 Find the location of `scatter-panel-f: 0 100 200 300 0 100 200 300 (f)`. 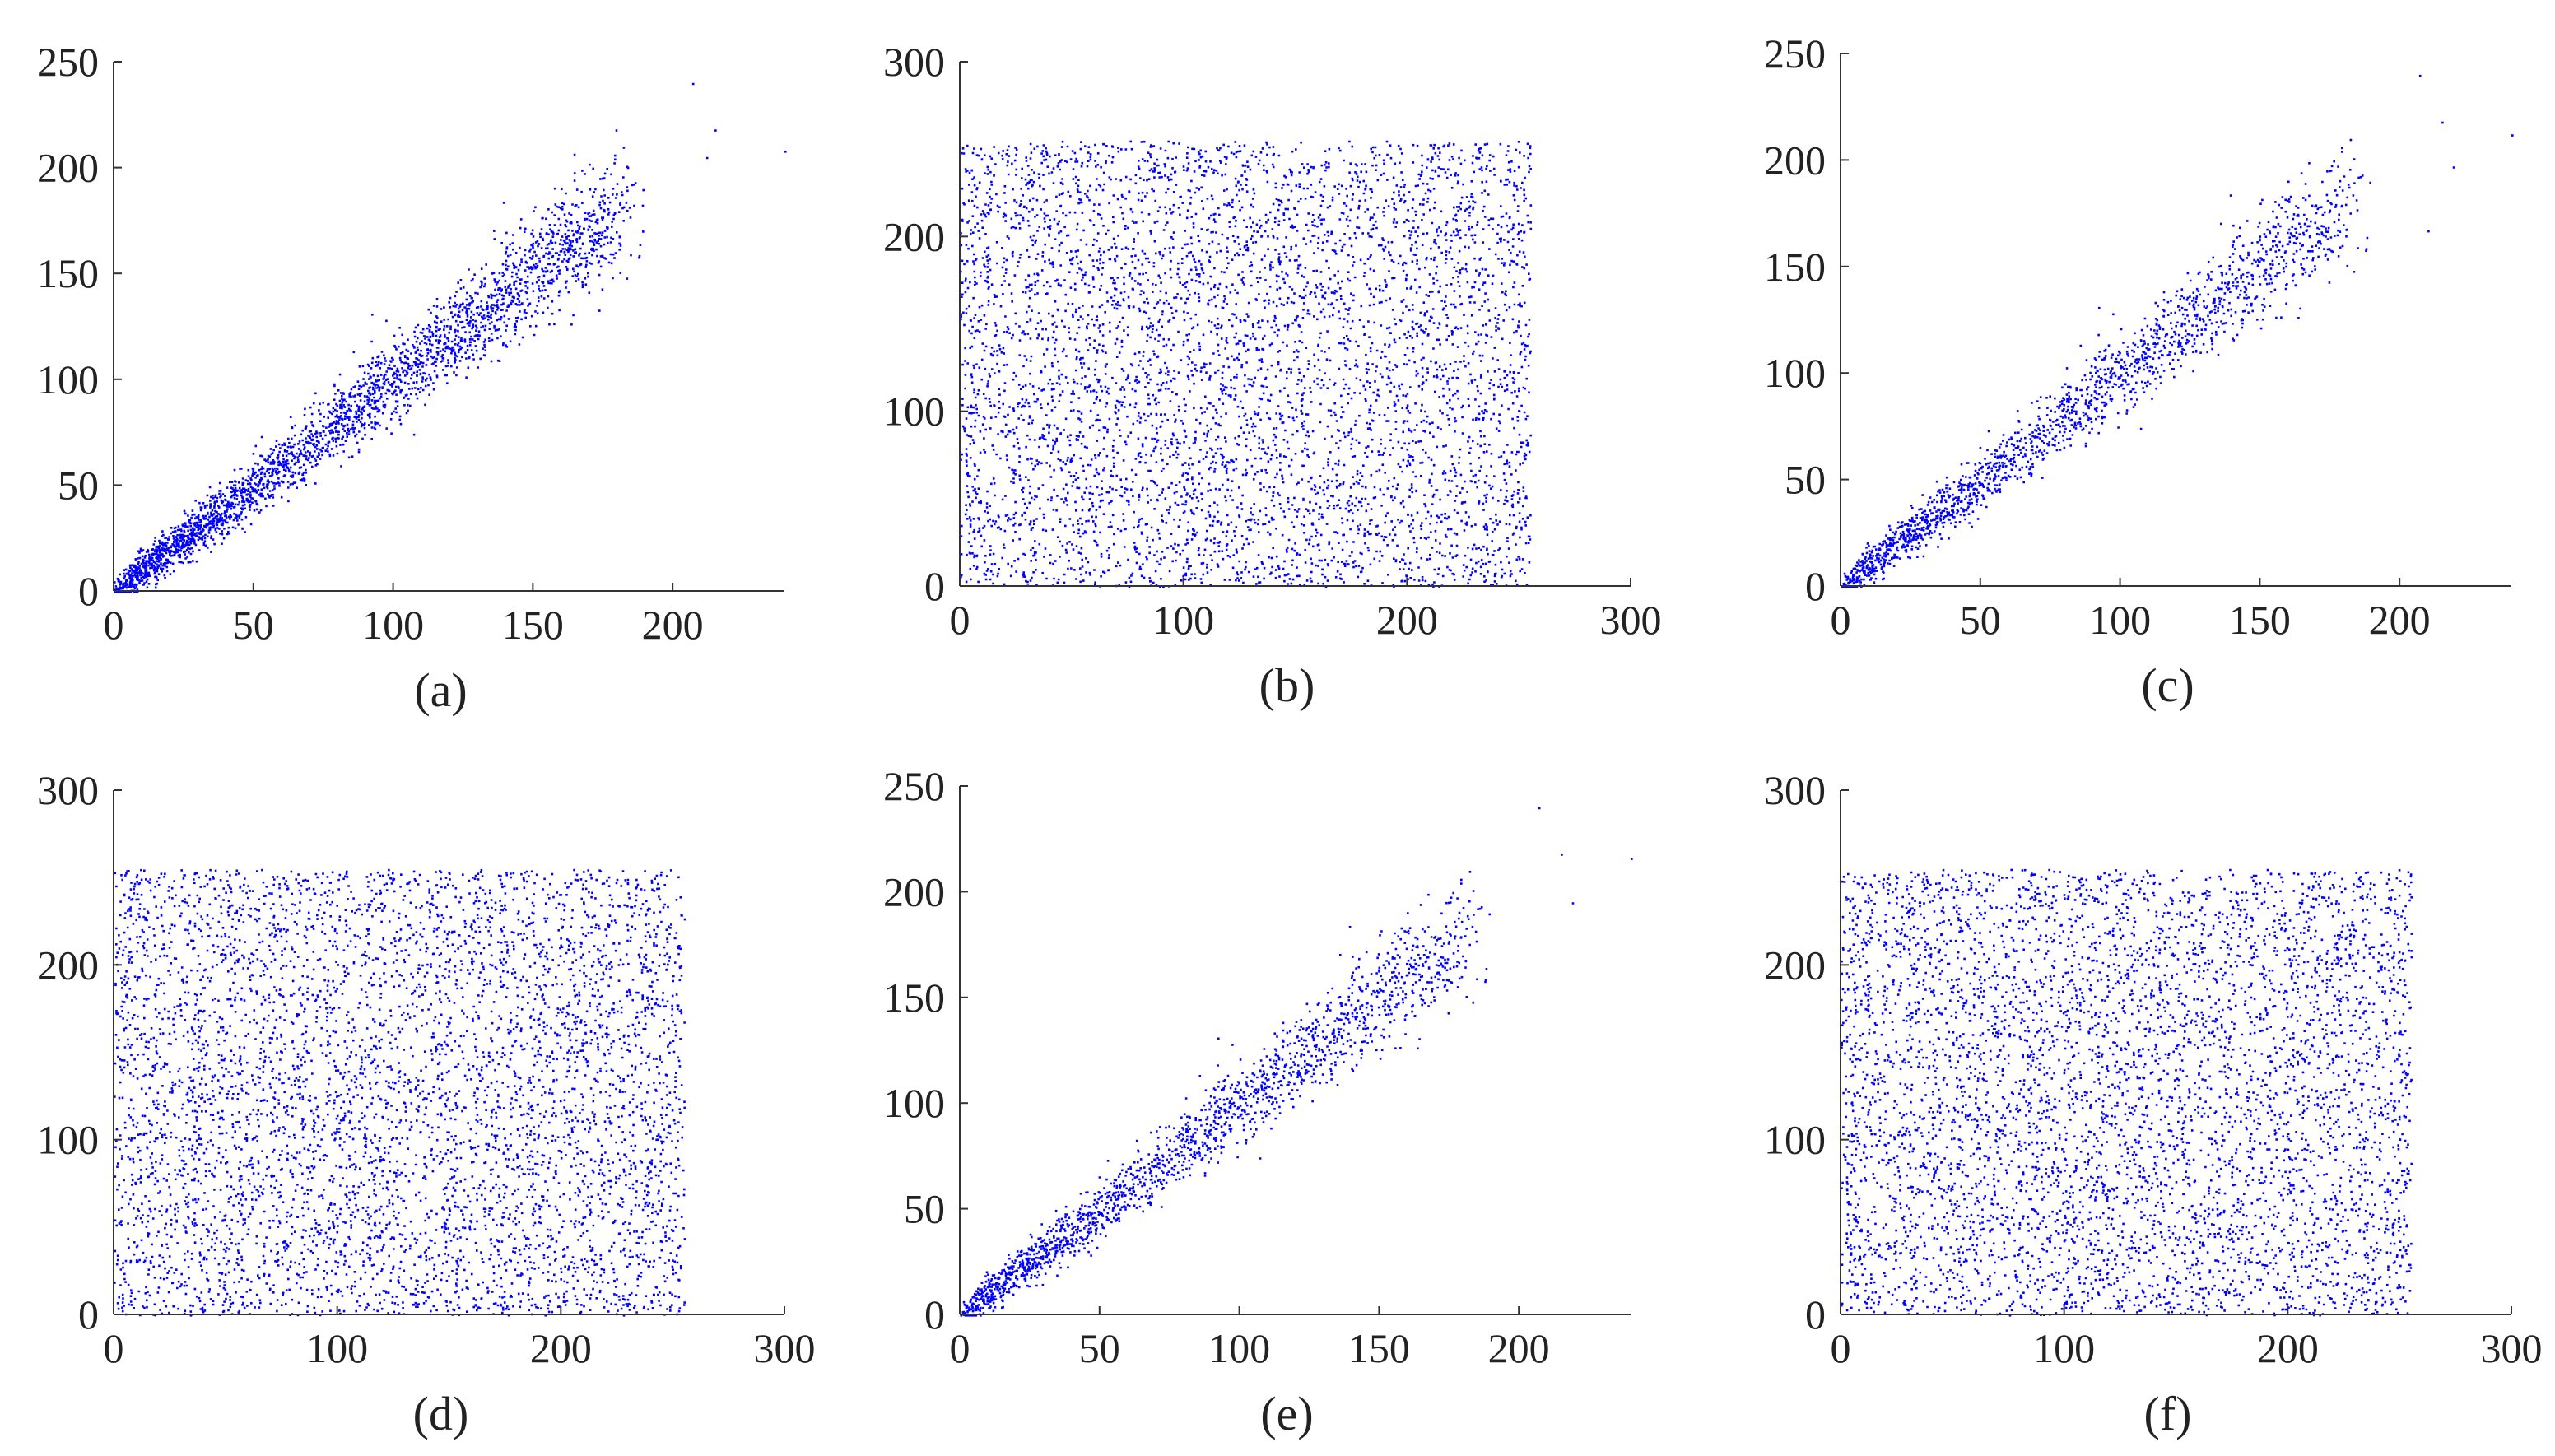

scatter-panel-f: 0 100 200 300 0 100 200 300 (f) is located at coordinates (2153, 1103).